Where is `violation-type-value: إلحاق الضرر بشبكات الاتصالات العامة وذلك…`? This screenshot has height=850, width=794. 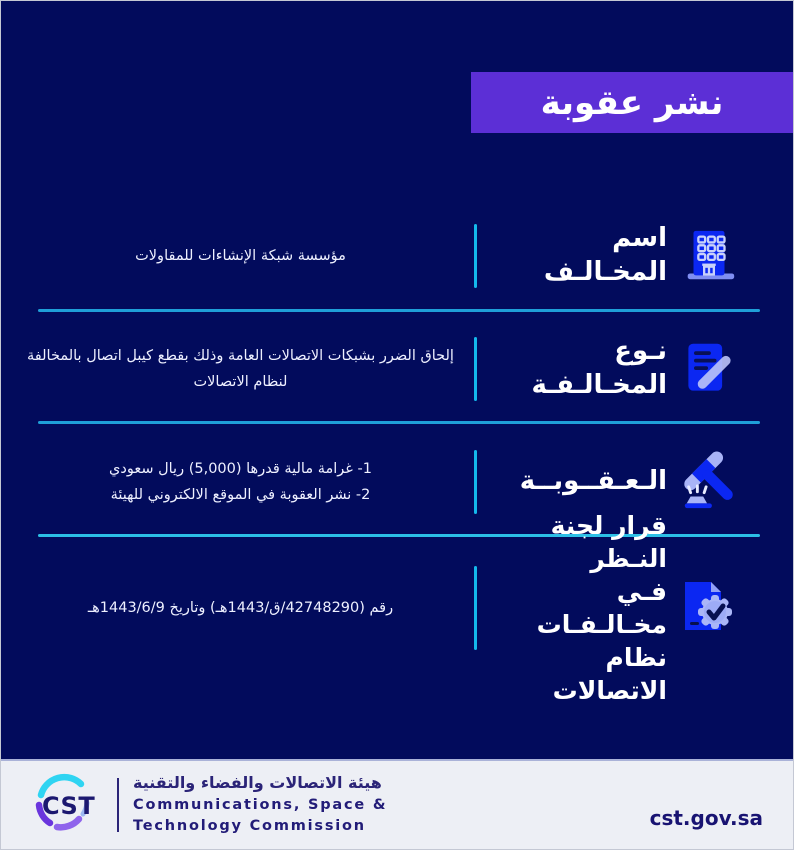 violation-type-value: إلحاق الضرر بشبكات الاتصالات العامة وذلك… is located at coordinates (240, 368).